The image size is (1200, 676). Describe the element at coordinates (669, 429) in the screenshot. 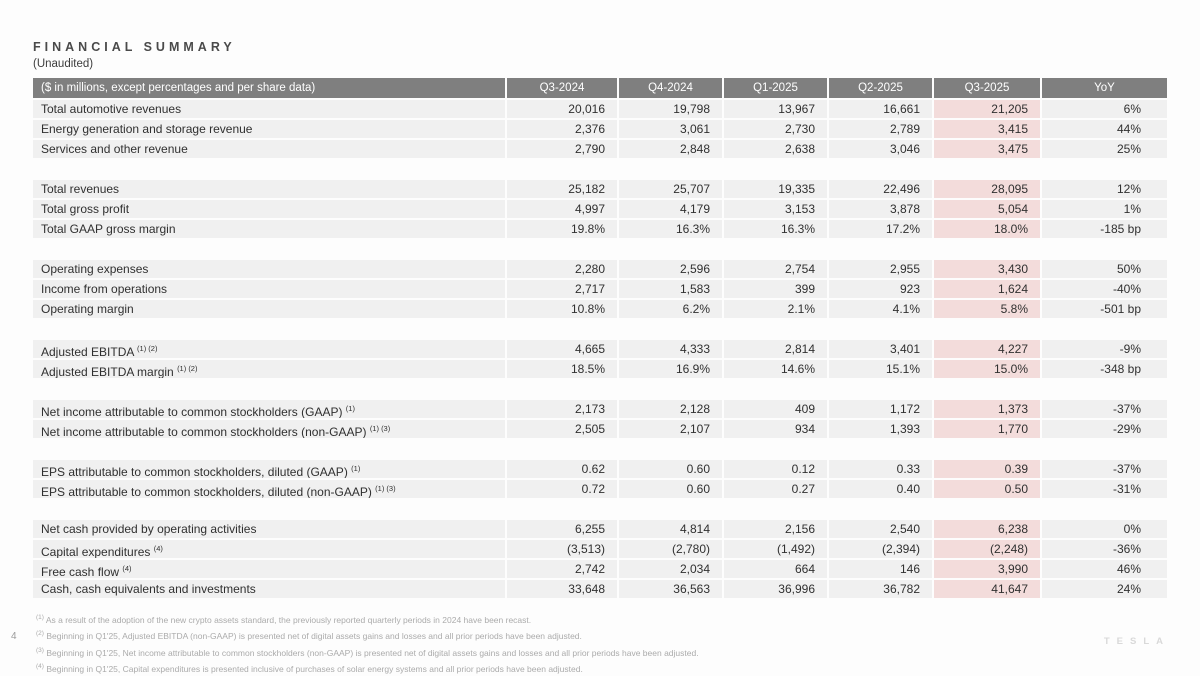

I see `cell-value: 2,107` at that location.